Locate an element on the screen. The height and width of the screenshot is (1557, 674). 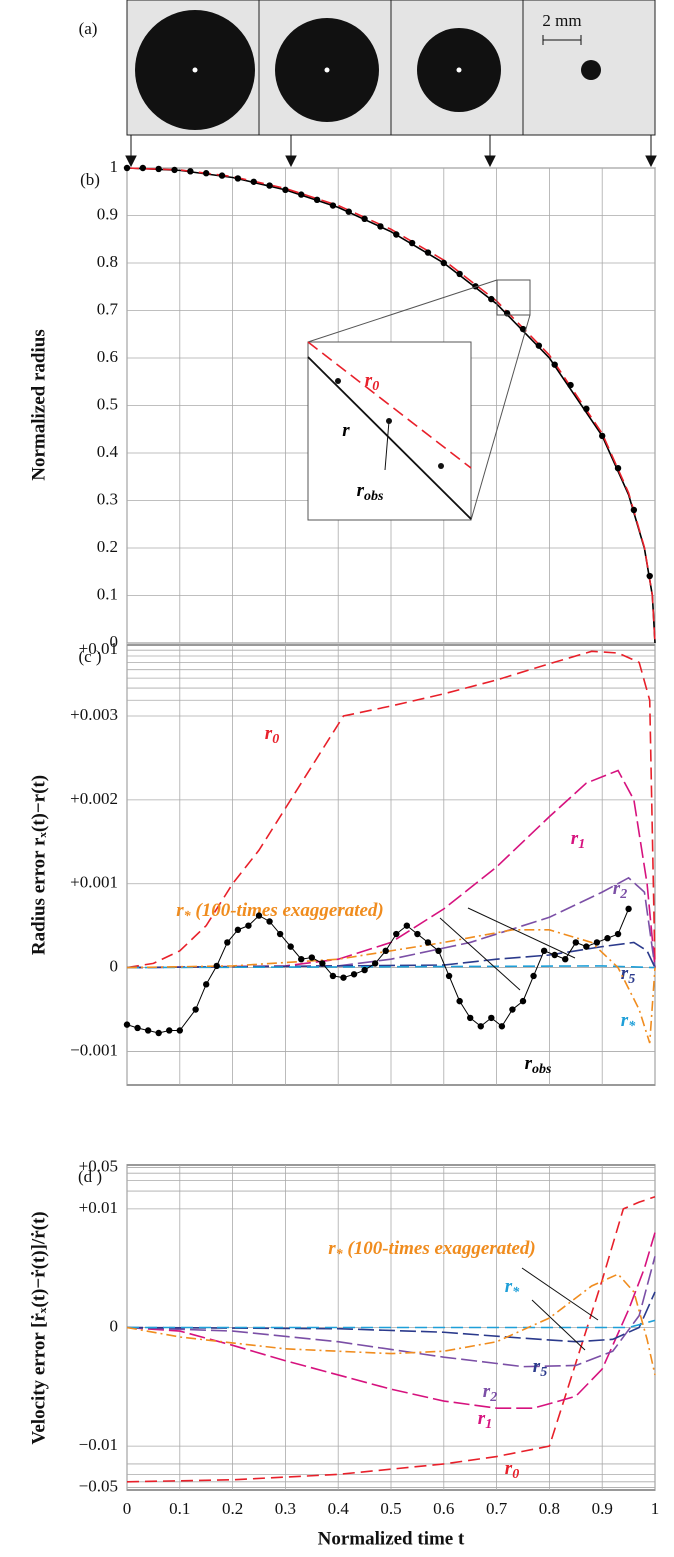
inset-curve is located at coordinates (389, 438).